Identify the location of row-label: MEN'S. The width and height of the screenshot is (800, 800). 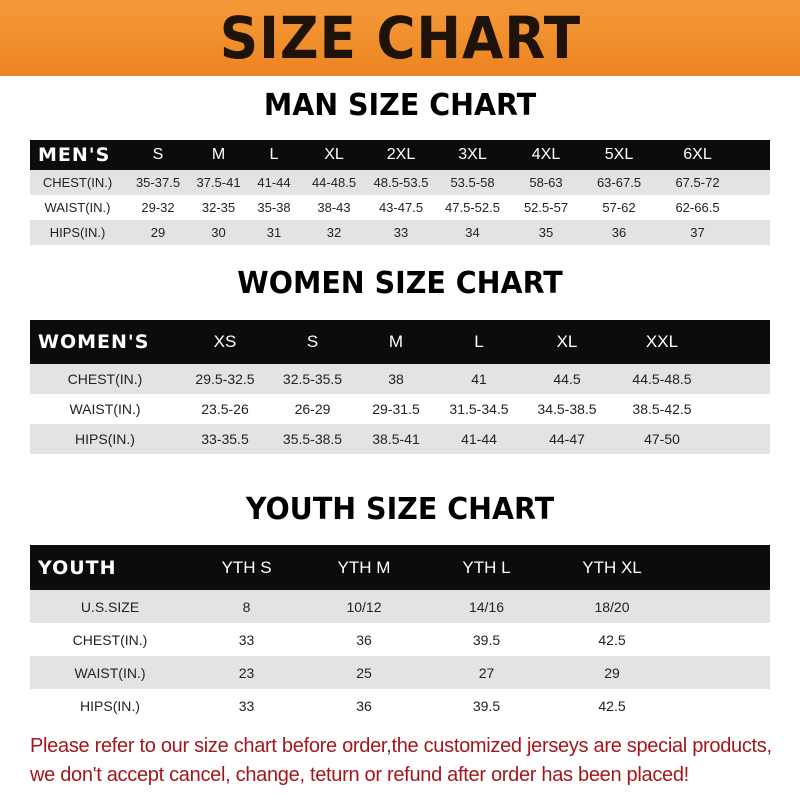
(74, 155).